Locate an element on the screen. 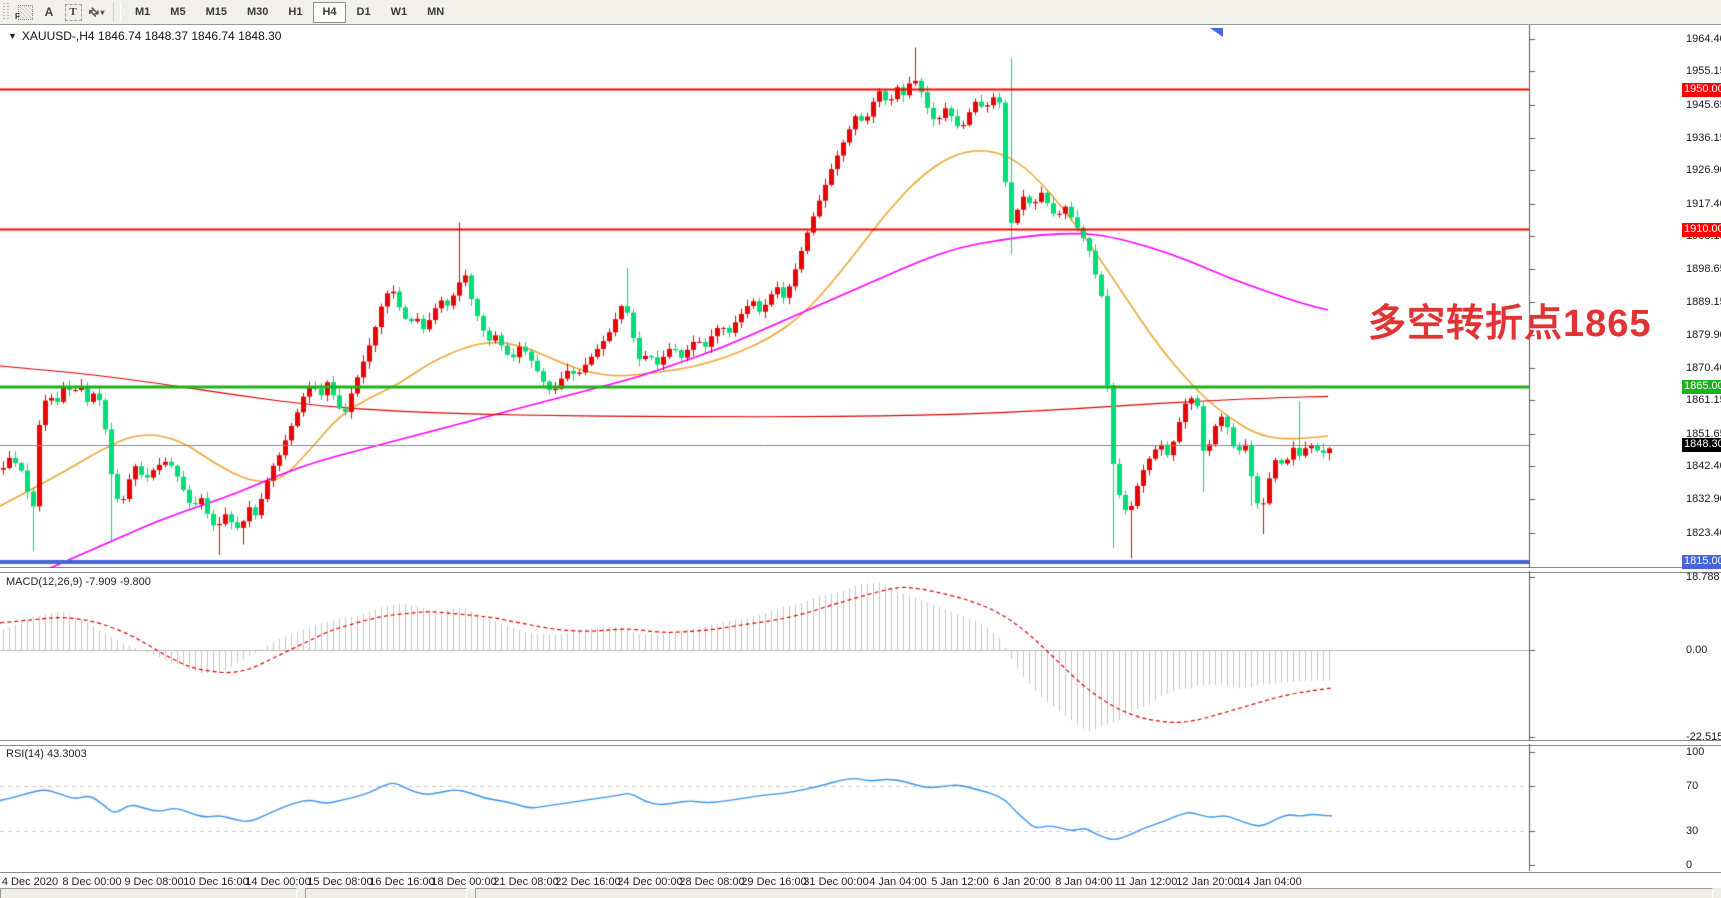  rsi-tick-label: 100 is located at coordinates (1695, 752).